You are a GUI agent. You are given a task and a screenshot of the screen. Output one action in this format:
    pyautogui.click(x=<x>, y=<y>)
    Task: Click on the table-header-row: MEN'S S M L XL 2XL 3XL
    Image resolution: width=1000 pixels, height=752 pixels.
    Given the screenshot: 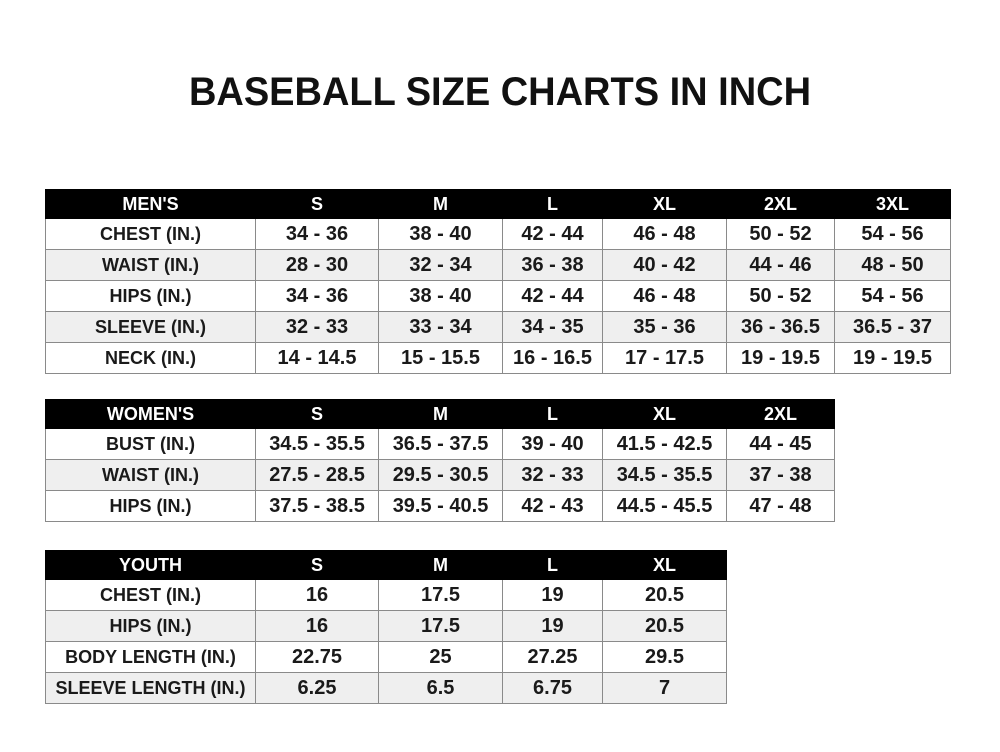 What is the action you would take?
    pyautogui.click(x=498, y=204)
    